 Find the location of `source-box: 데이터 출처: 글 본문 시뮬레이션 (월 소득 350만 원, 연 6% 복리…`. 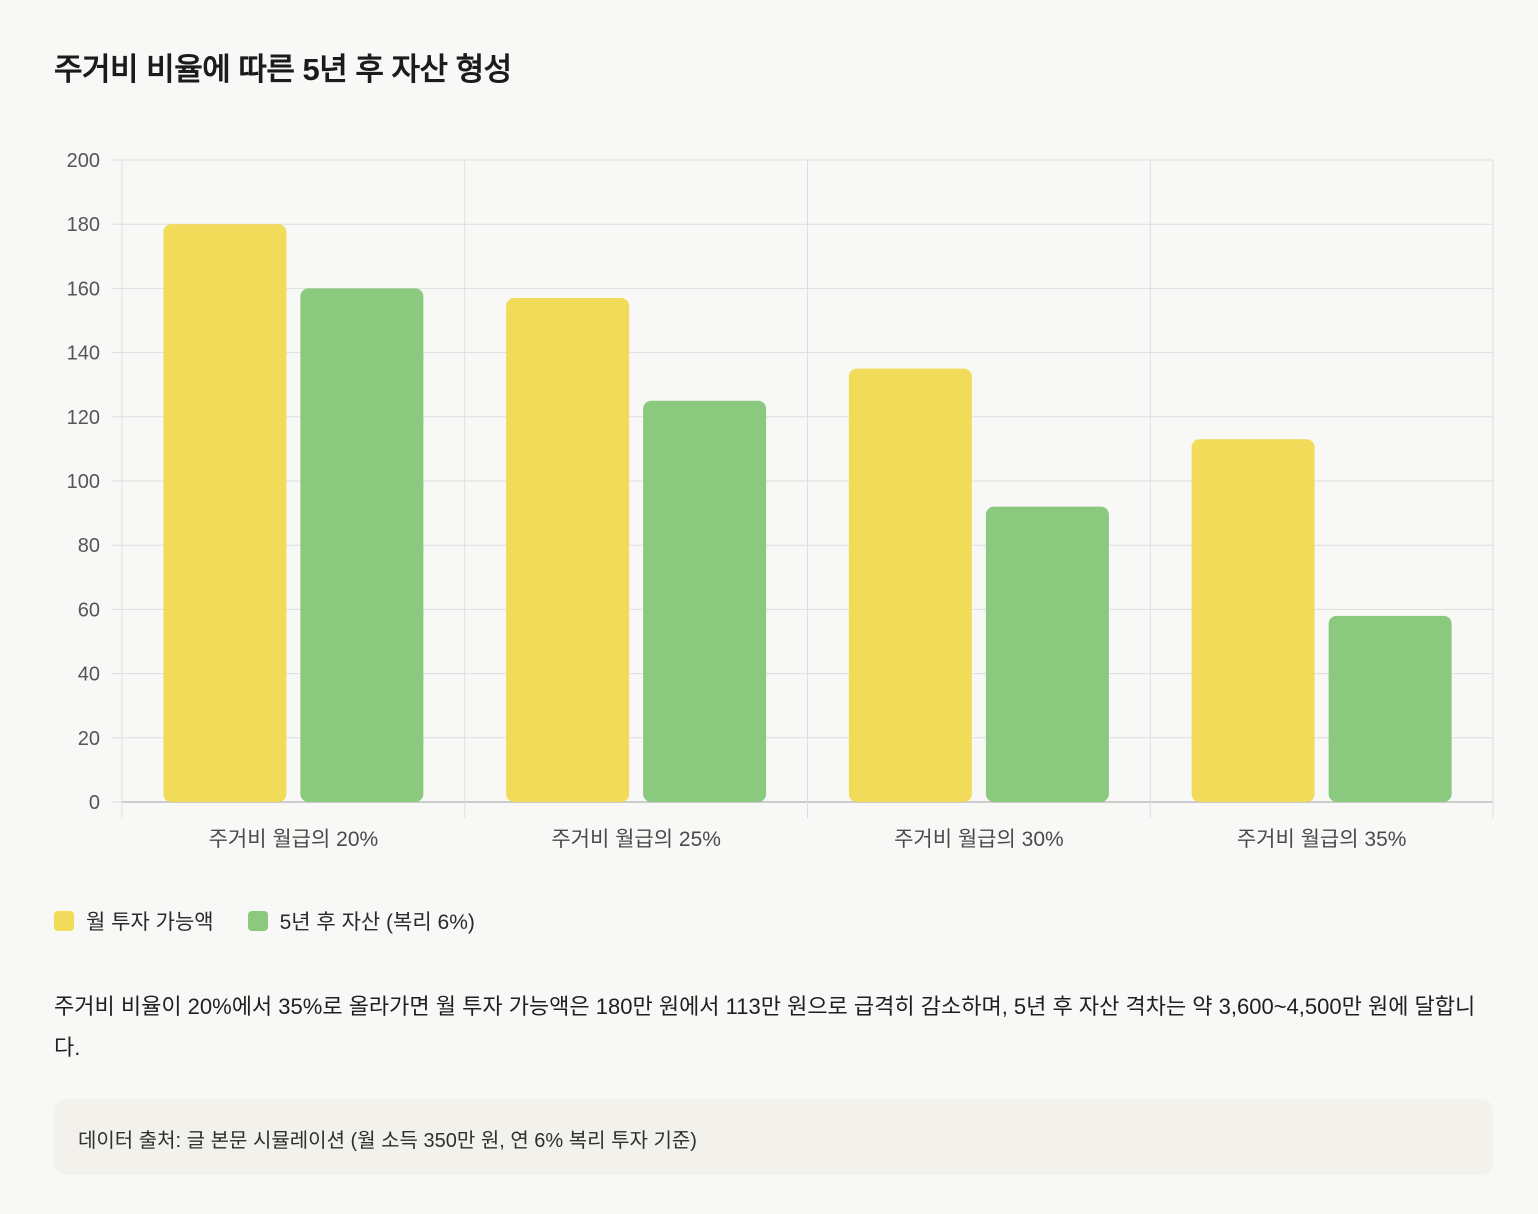

source-box: 데이터 출처: 글 본문 시뮬레이션 (월 소득 350만 원, 연 6% 복리… is located at coordinates (773, 1137).